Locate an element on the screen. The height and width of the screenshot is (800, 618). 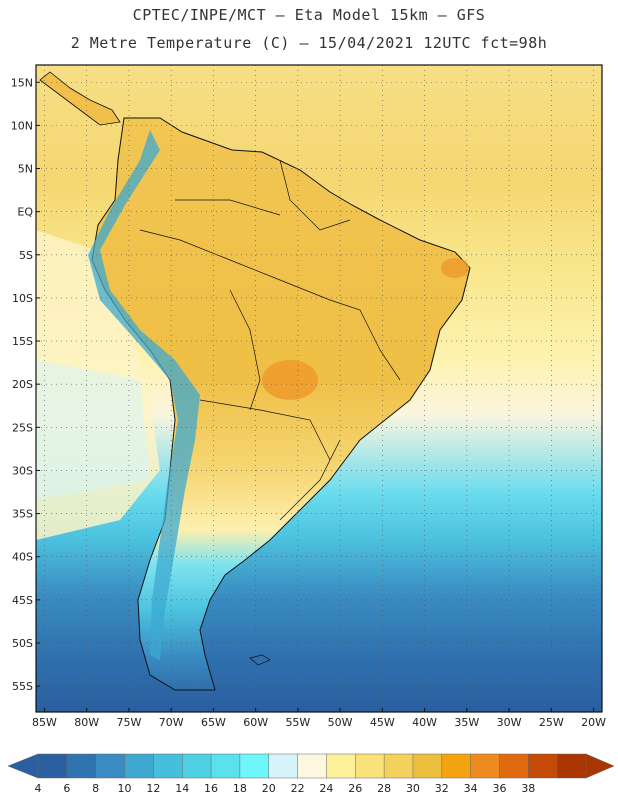
lat-tick-label: 20S is located at coordinates (22, 384).